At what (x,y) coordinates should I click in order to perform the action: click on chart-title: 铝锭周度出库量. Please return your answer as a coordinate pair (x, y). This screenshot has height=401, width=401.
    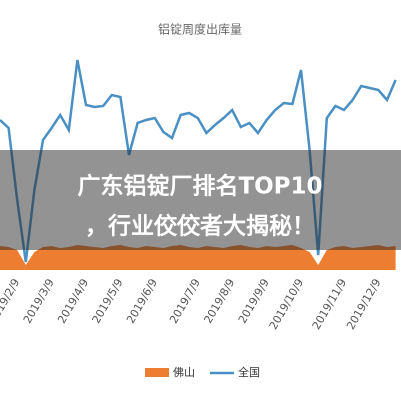
    Looking at the image, I should click on (200, 29).